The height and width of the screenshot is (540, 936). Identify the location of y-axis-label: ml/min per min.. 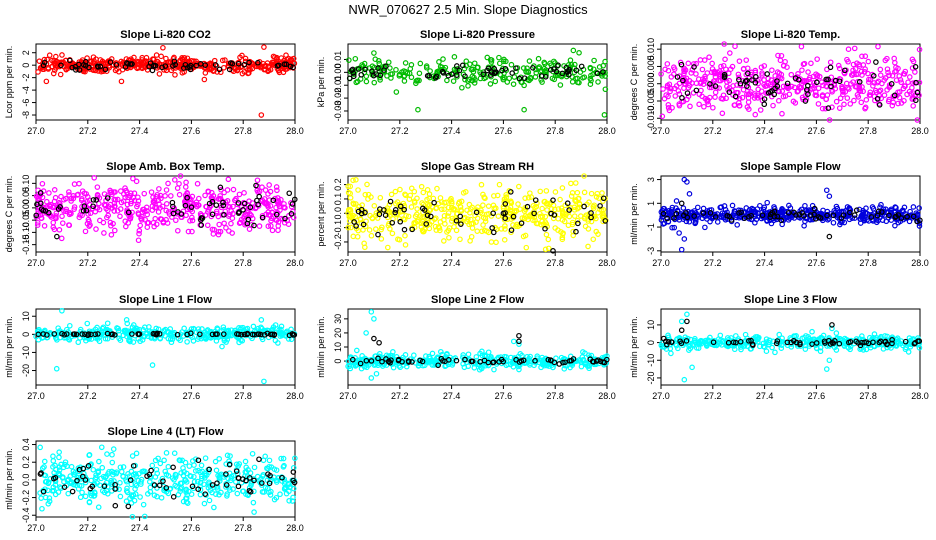
(634, 214).